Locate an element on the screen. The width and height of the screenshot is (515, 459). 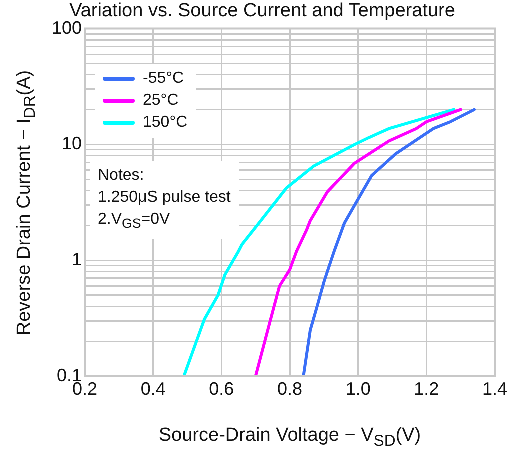
y-tick-label: 10 is located at coordinates (72, 144).